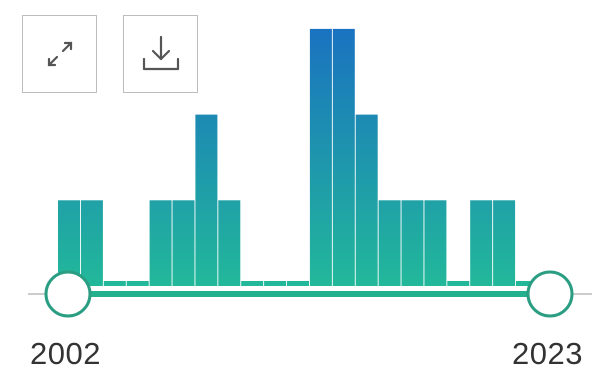  What do you see at coordinates (366, 200) in the screenshot?
I see `histogram-bar-2015` at bounding box center [366, 200].